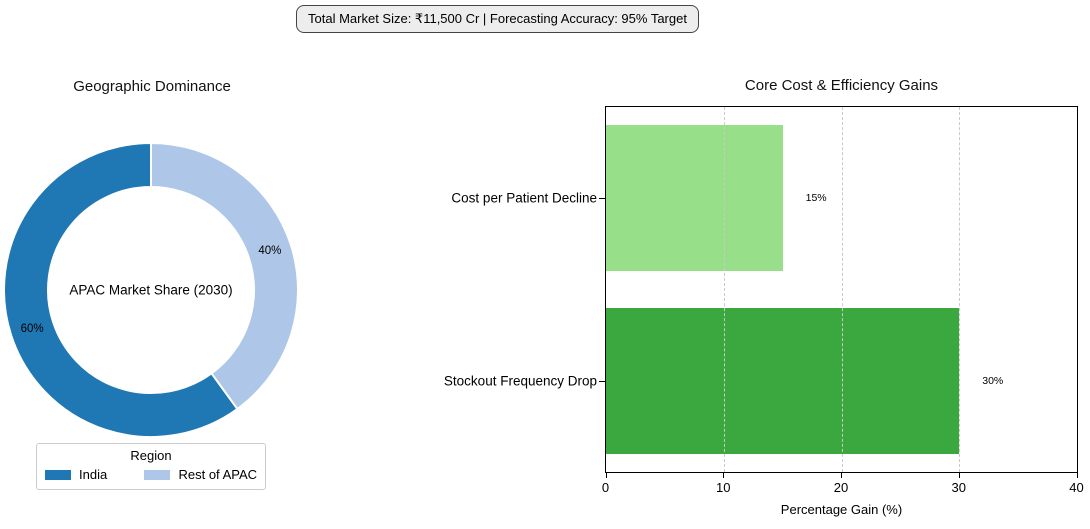 This screenshot has height=529, width=1090. Describe the element at coordinates (841, 509) in the screenshot. I see `x-axis-label: Percentage Gain (%)` at that location.